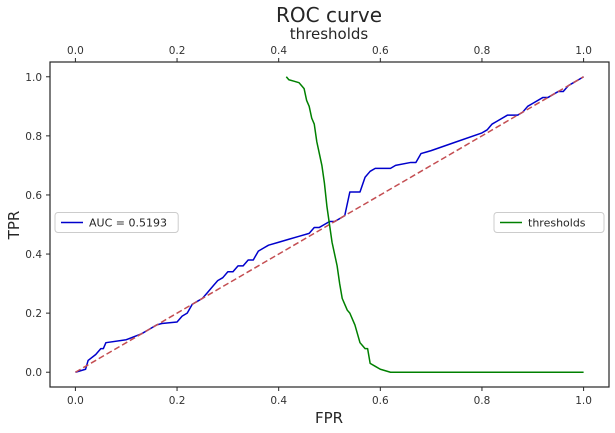  What do you see at coordinates (278, 51) in the screenshot?
I see `x2-tick-label: 0.4` at bounding box center [278, 51].